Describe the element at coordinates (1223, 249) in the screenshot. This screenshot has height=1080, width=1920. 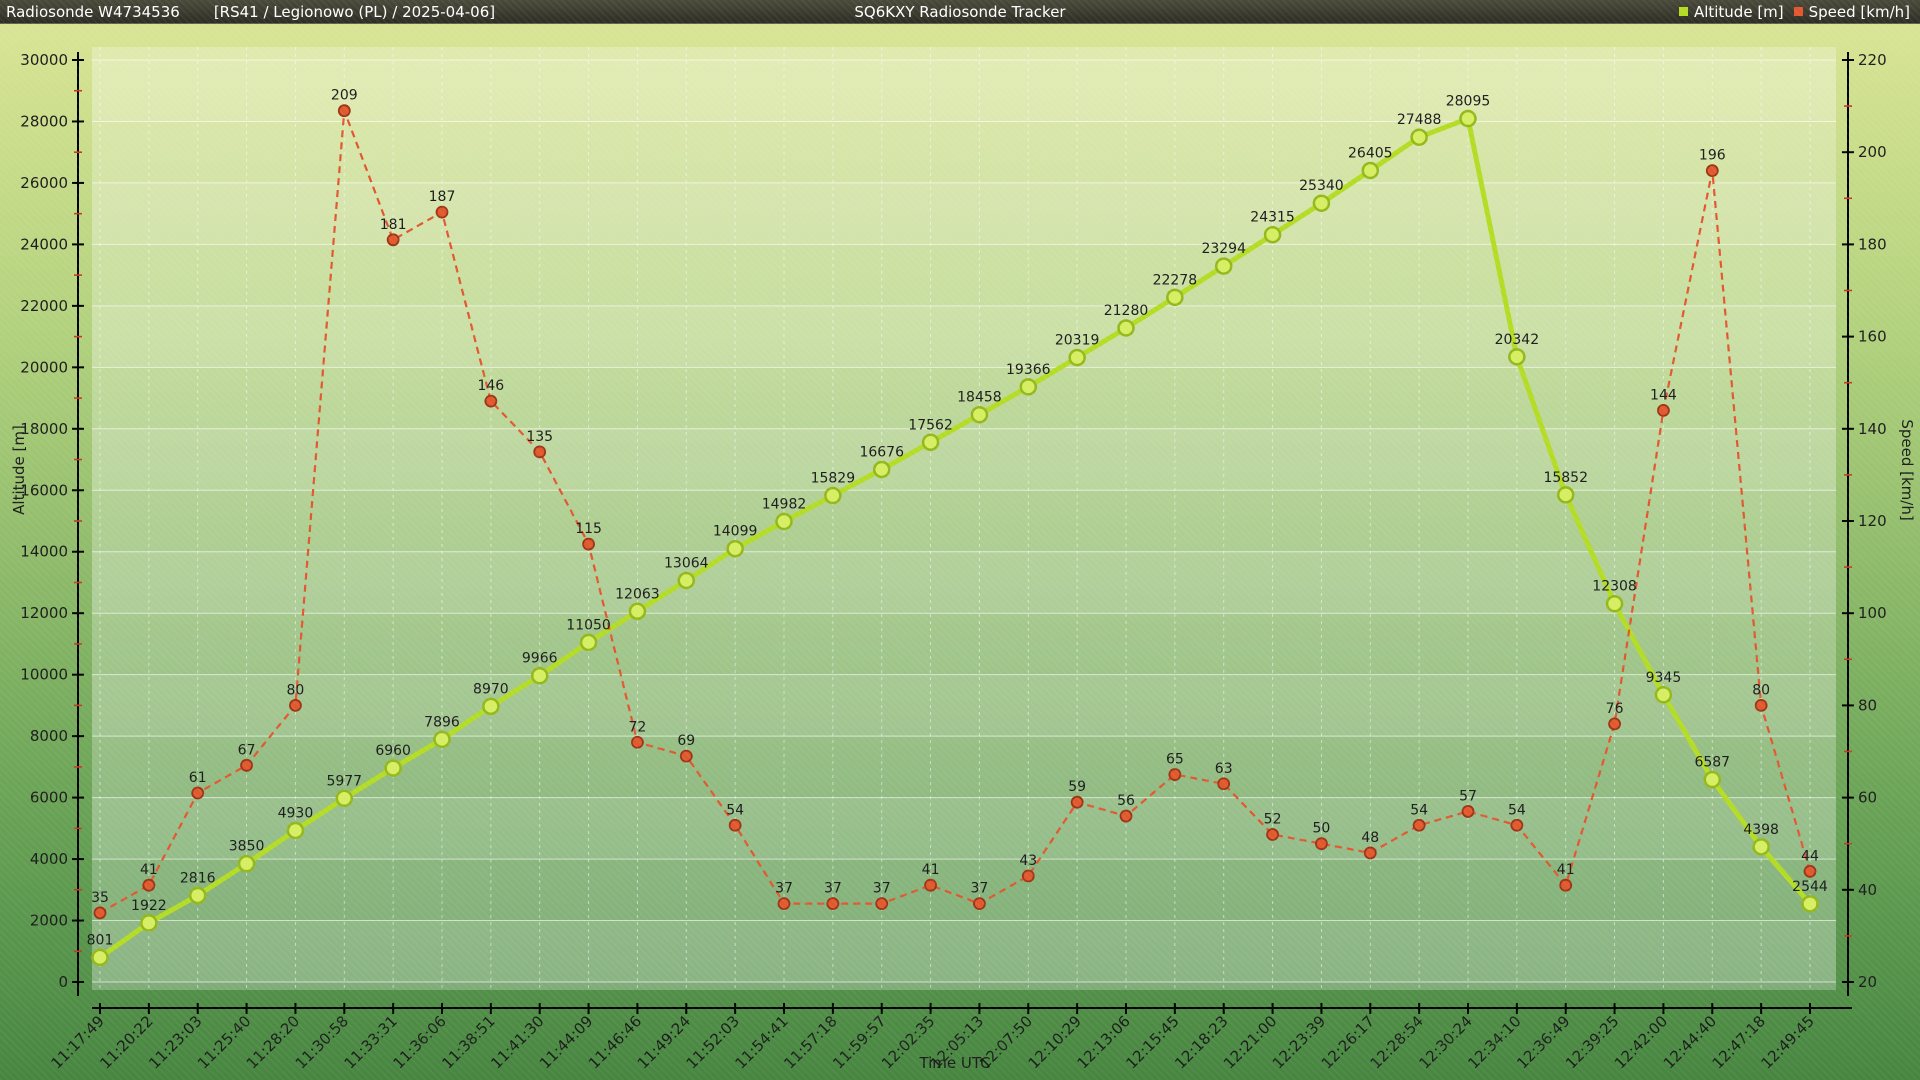
I see `altitude-value-label: 23294` at that location.